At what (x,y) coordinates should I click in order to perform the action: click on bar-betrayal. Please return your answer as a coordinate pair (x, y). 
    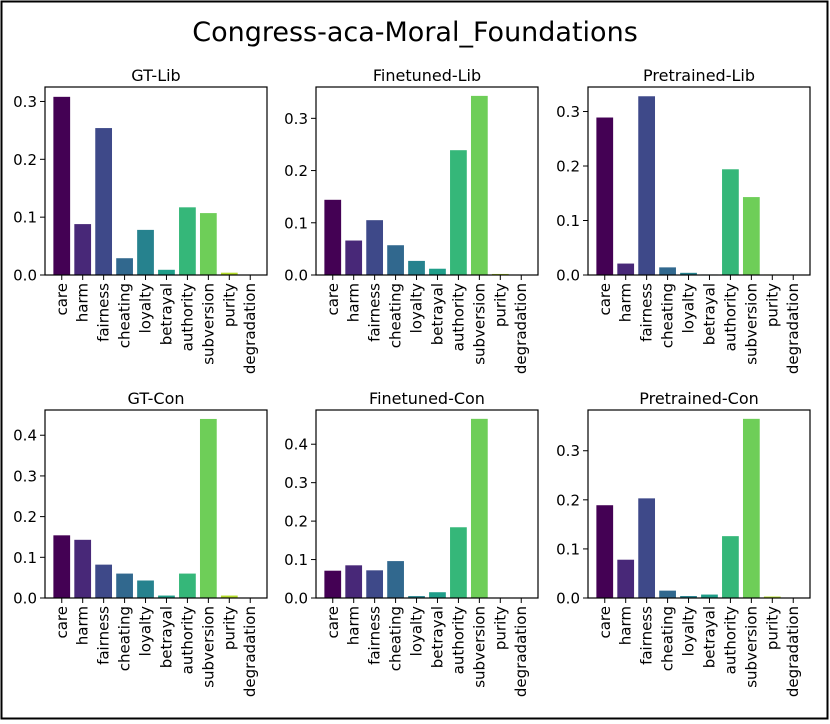
    Looking at the image, I should click on (437, 271).